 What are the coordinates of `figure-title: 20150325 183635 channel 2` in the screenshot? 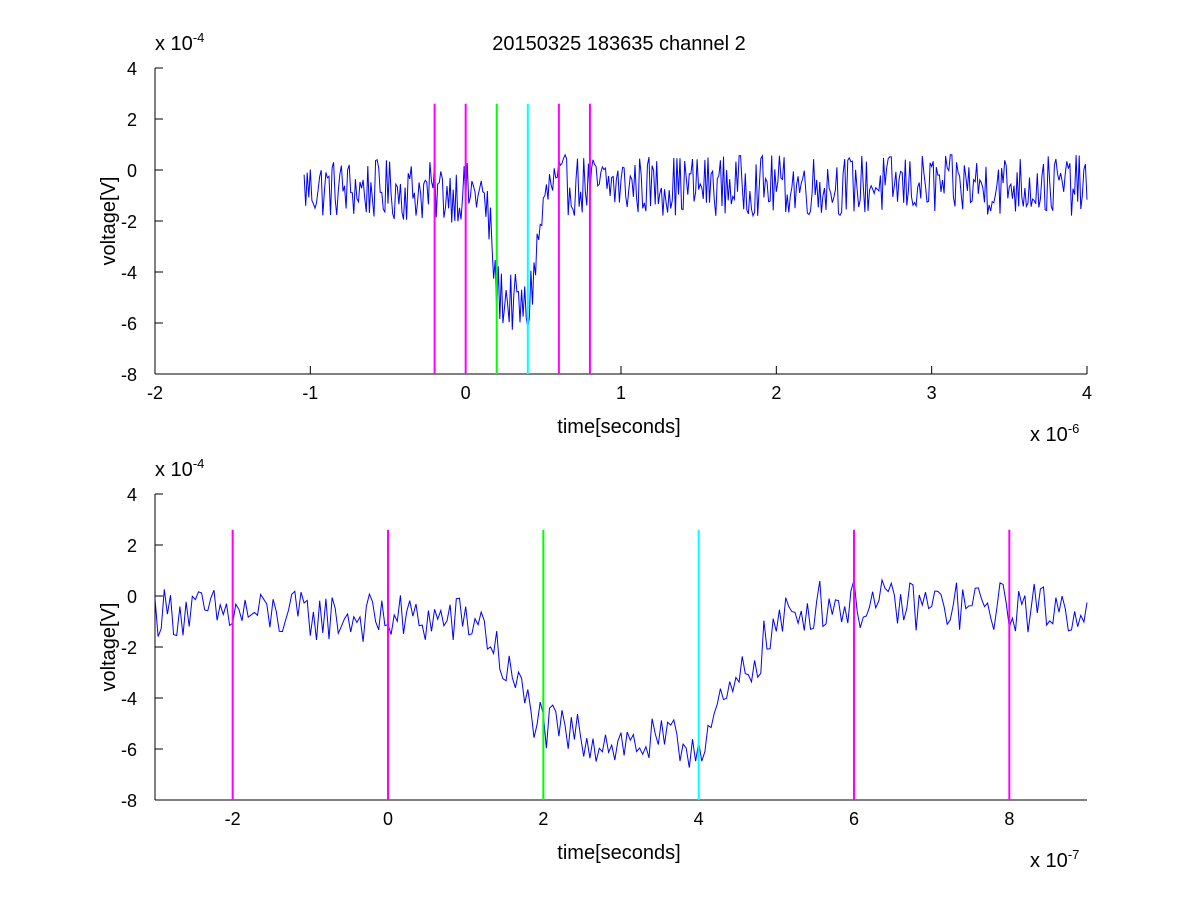 It's located at (619, 44).